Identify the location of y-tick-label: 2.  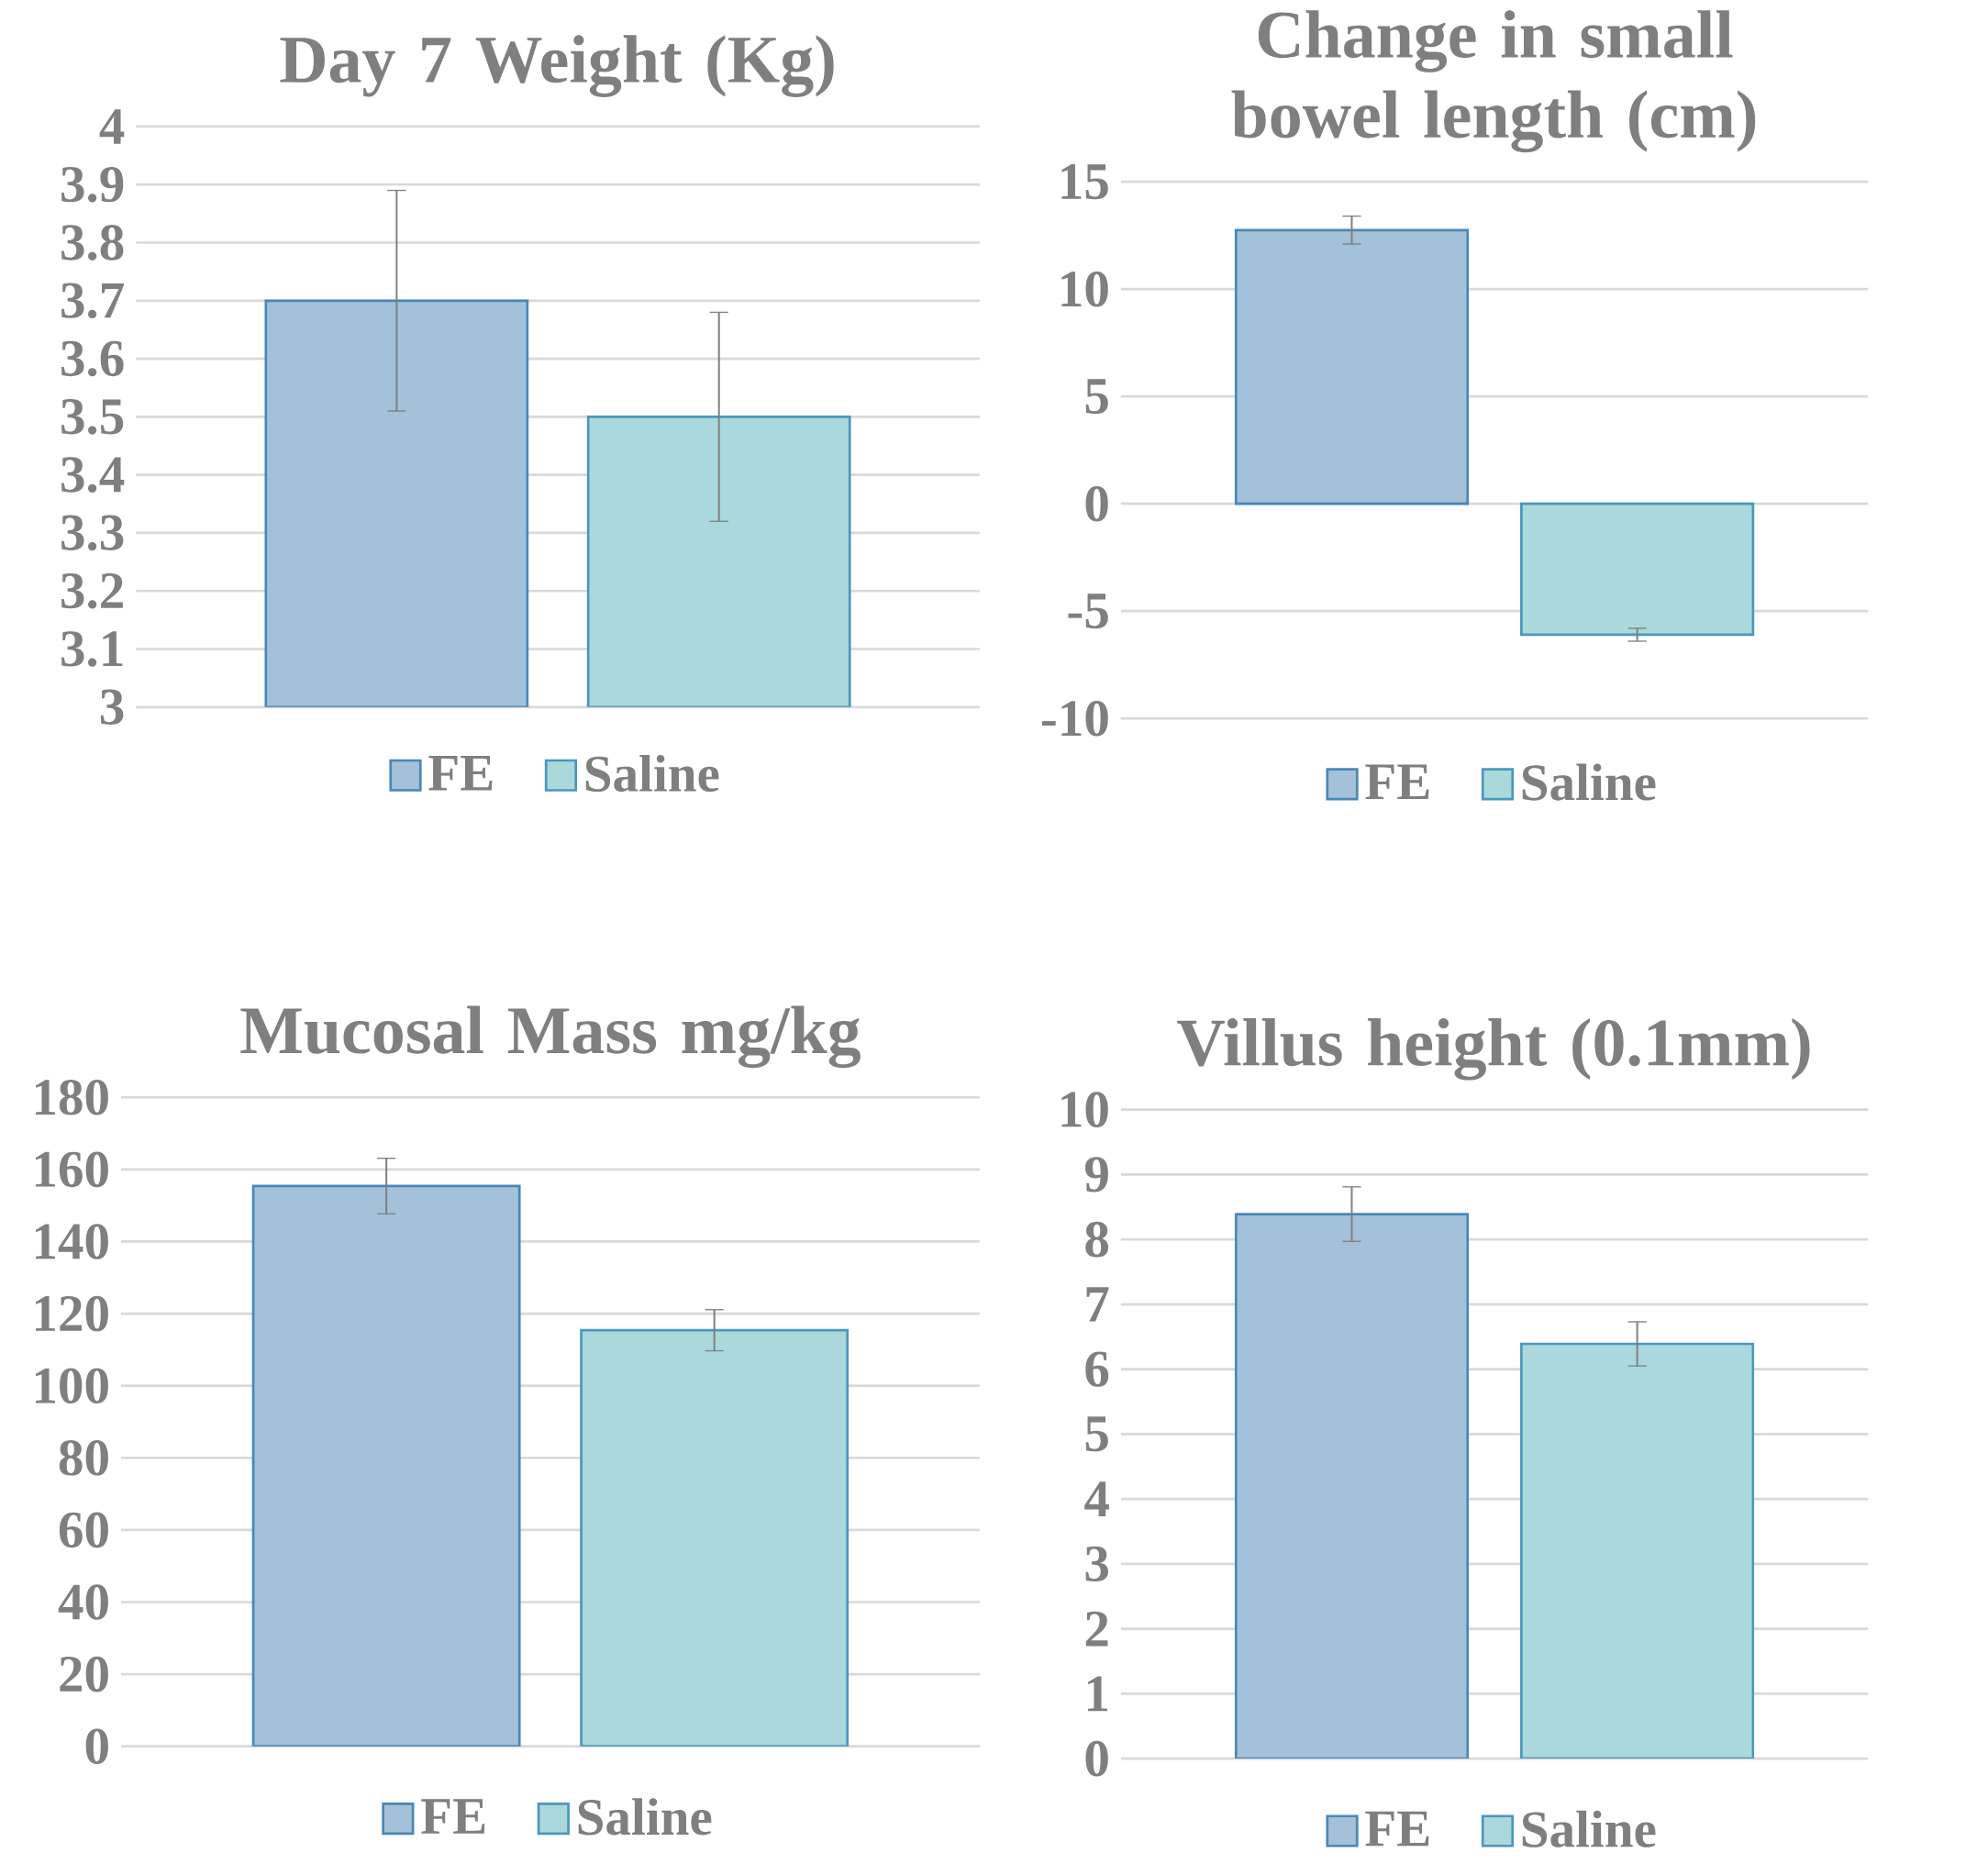
(1096, 1629).